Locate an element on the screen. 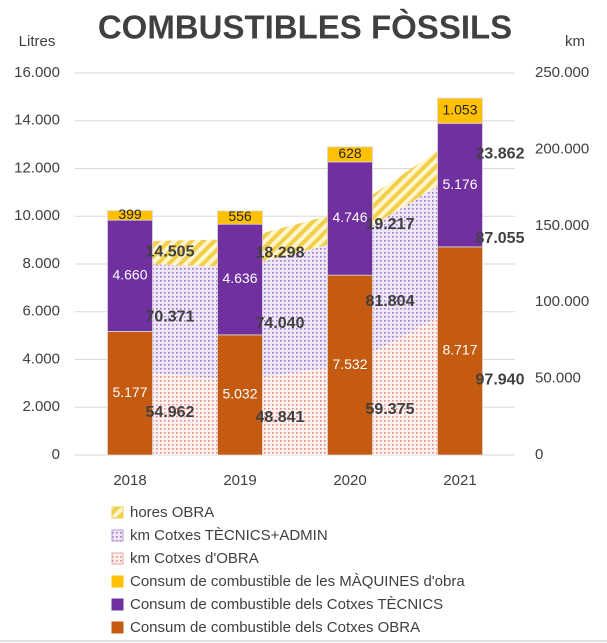  bar-value-label: 4.746 is located at coordinates (349, 217).